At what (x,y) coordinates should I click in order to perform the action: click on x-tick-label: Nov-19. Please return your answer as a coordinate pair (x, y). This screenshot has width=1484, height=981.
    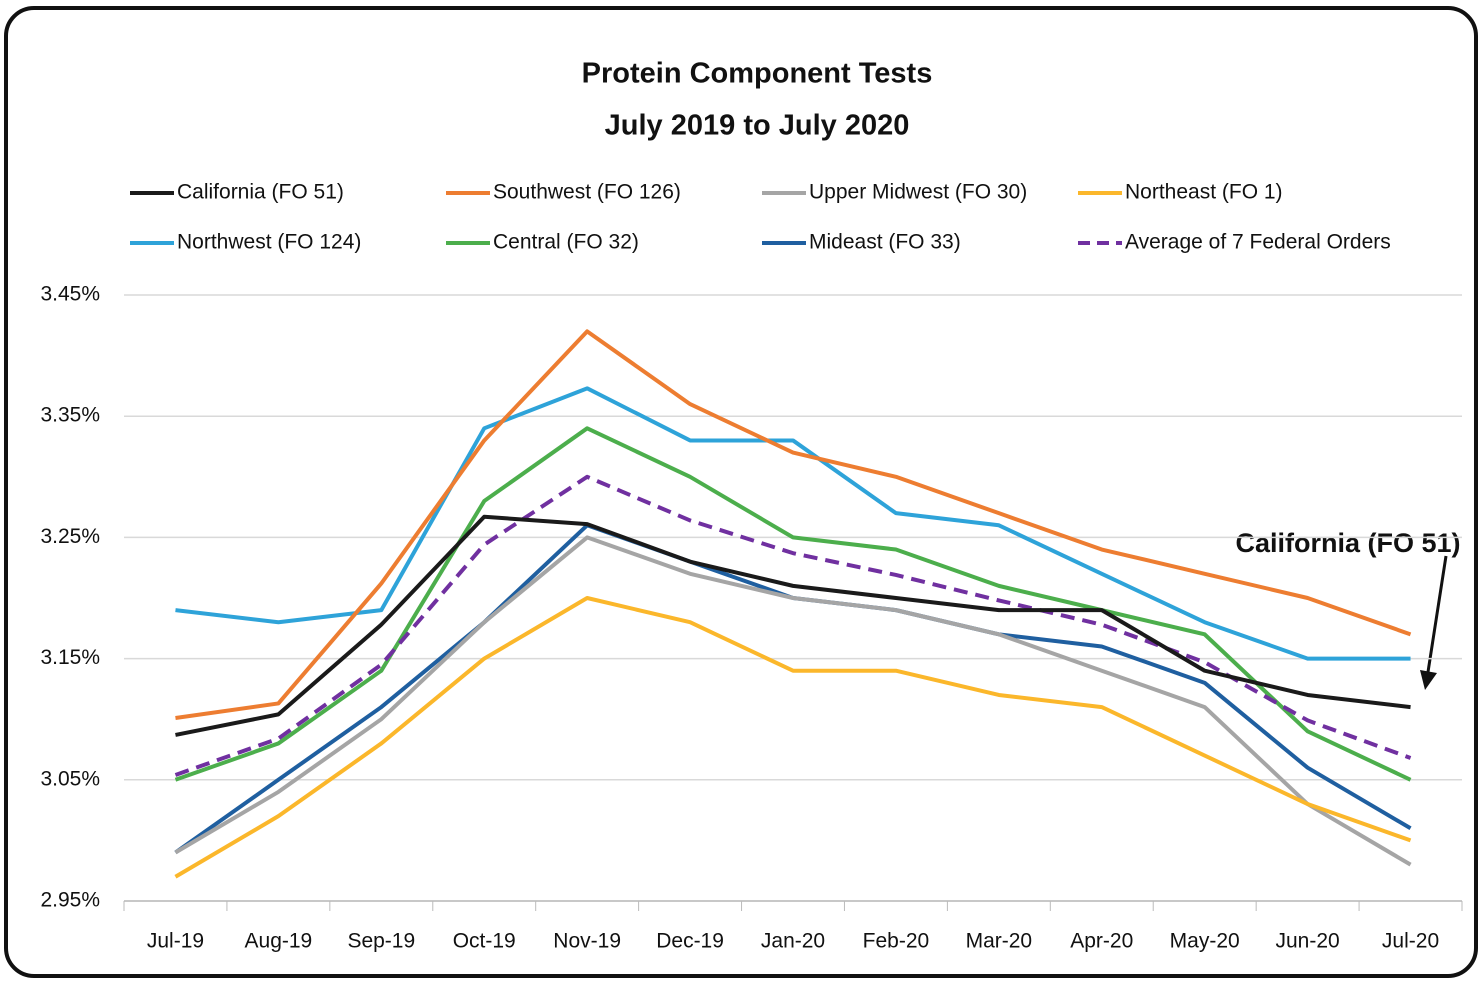
    Looking at the image, I should click on (587, 941).